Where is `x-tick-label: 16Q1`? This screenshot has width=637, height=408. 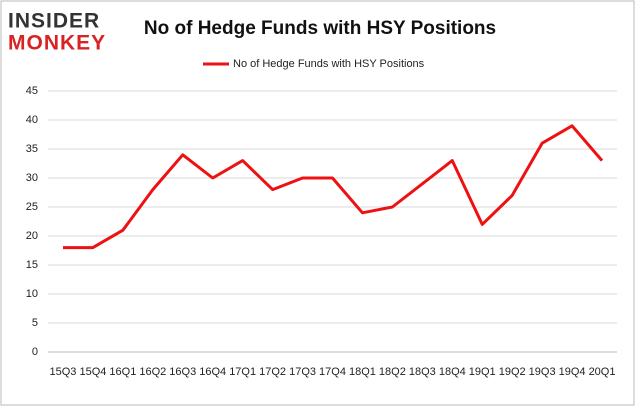
x-tick-label: 16Q1 is located at coordinates (122, 372).